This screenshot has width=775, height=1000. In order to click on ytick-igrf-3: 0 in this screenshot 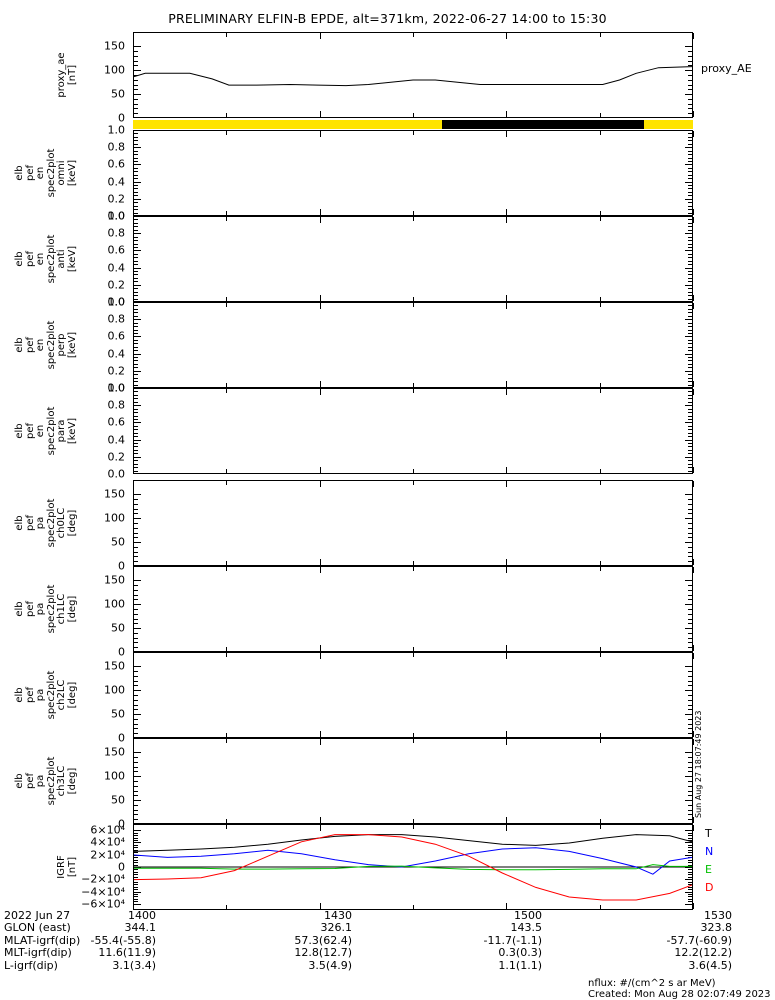, I will do `click(121, 867)`.